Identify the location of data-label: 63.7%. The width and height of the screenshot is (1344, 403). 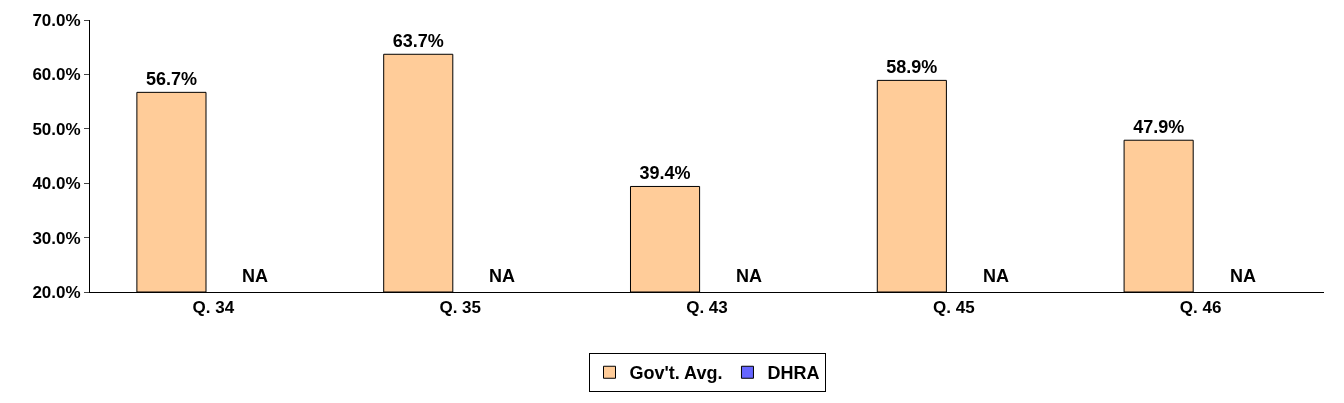
(418, 41).